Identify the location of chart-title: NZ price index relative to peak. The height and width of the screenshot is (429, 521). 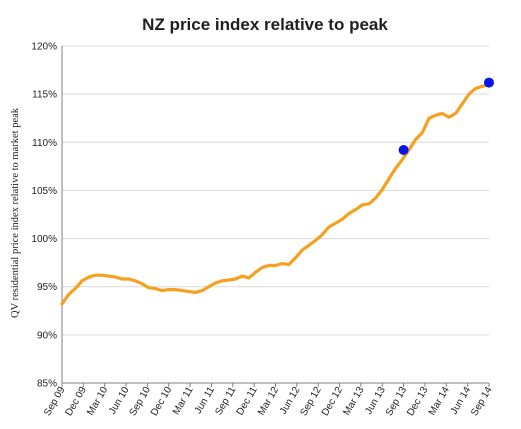
(265, 24).